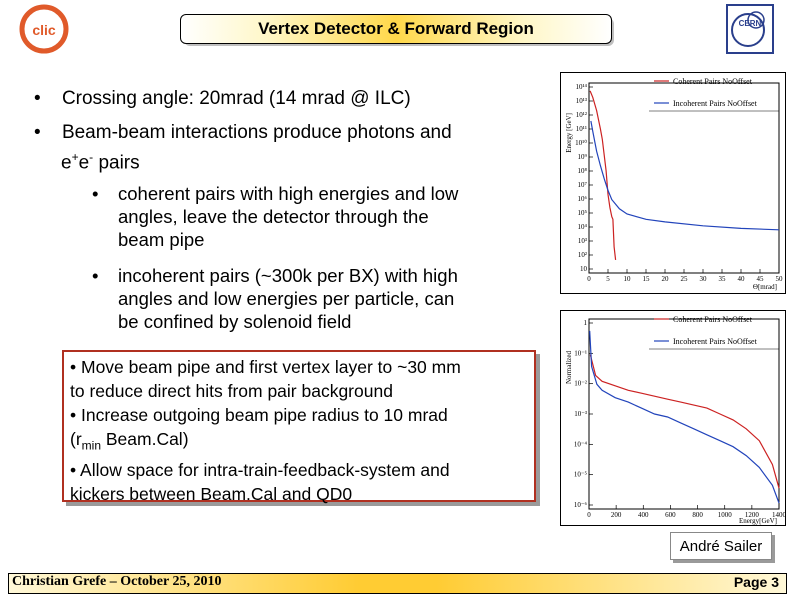 Image resolution: width=793 pixels, height=596 pixels. Describe the element at coordinates (775, 582) in the screenshot. I see `footer-page-number: 3` at that location.